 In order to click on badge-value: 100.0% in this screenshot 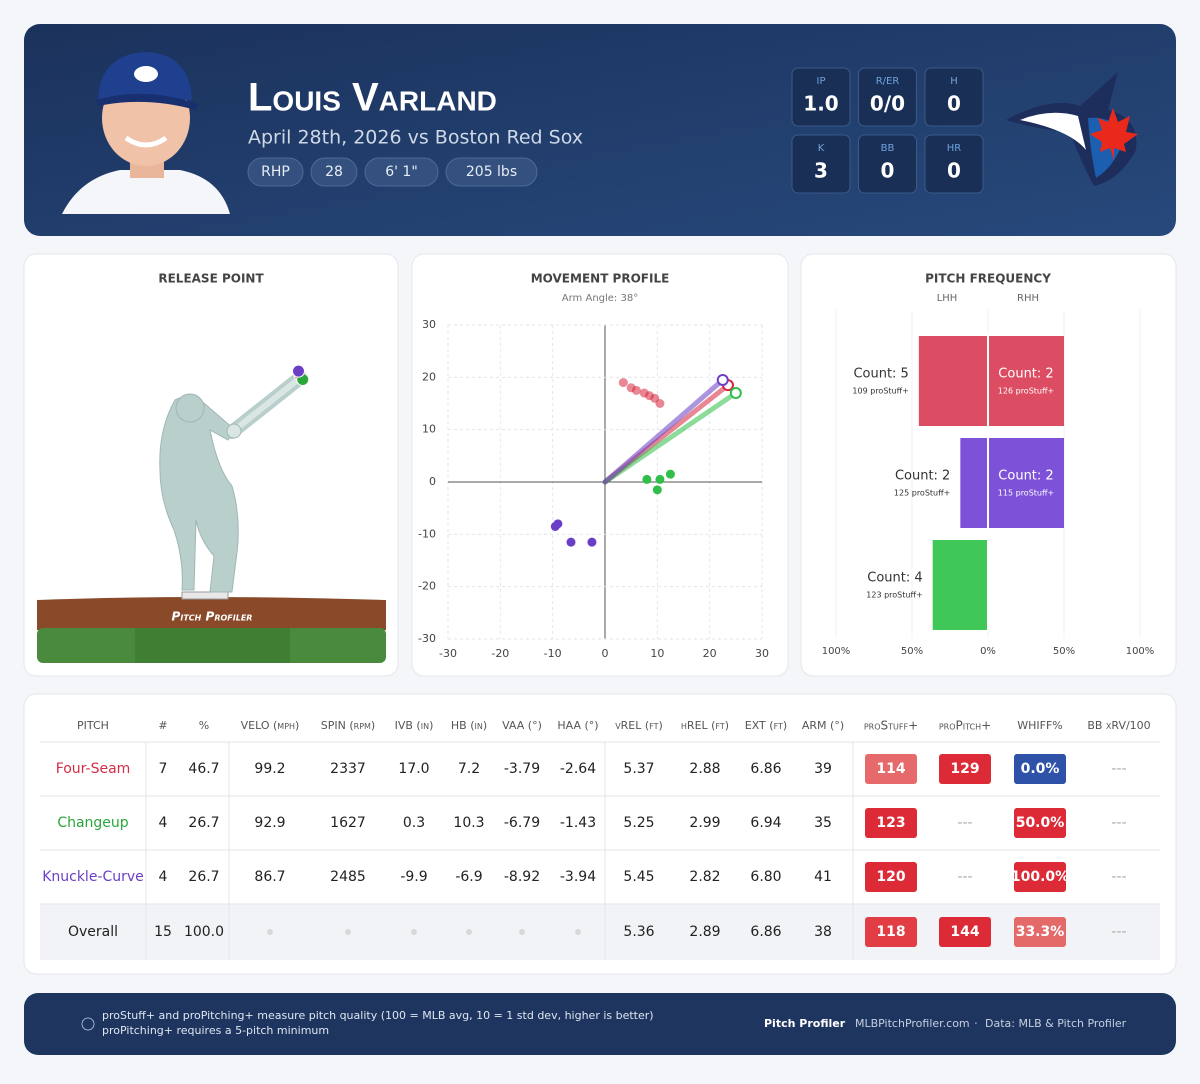, I will do `click(1040, 877)`.